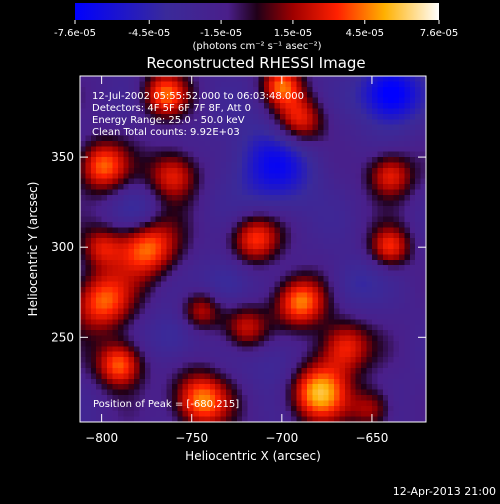 This screenshot has width=500, height=504. What do you see at coordinates (191, 438) in the screenshot?
I see `x-tick-label: −750` at bounding box center [191, 438].